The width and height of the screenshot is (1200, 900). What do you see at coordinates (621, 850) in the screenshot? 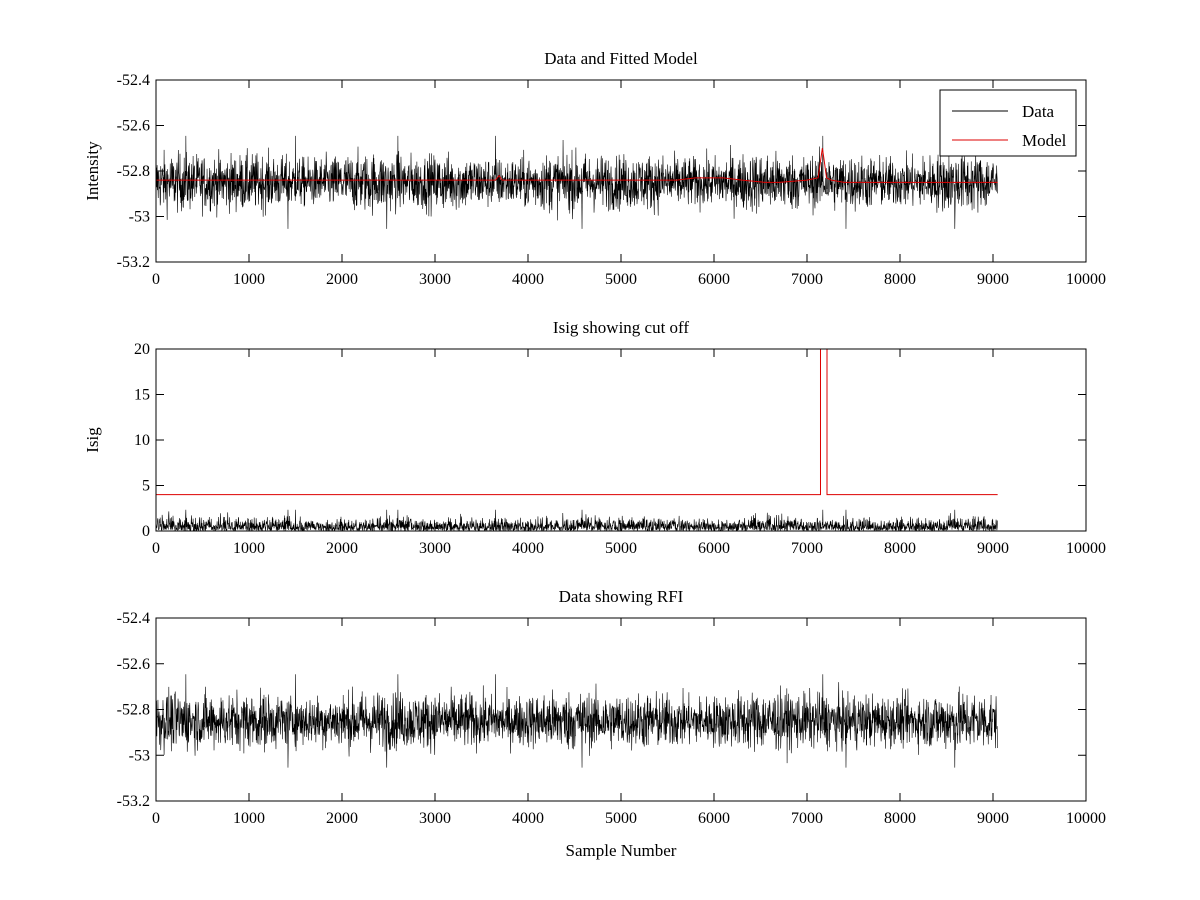
I see `x-axis-label: Sample Number` at bounding box center [621, 850].